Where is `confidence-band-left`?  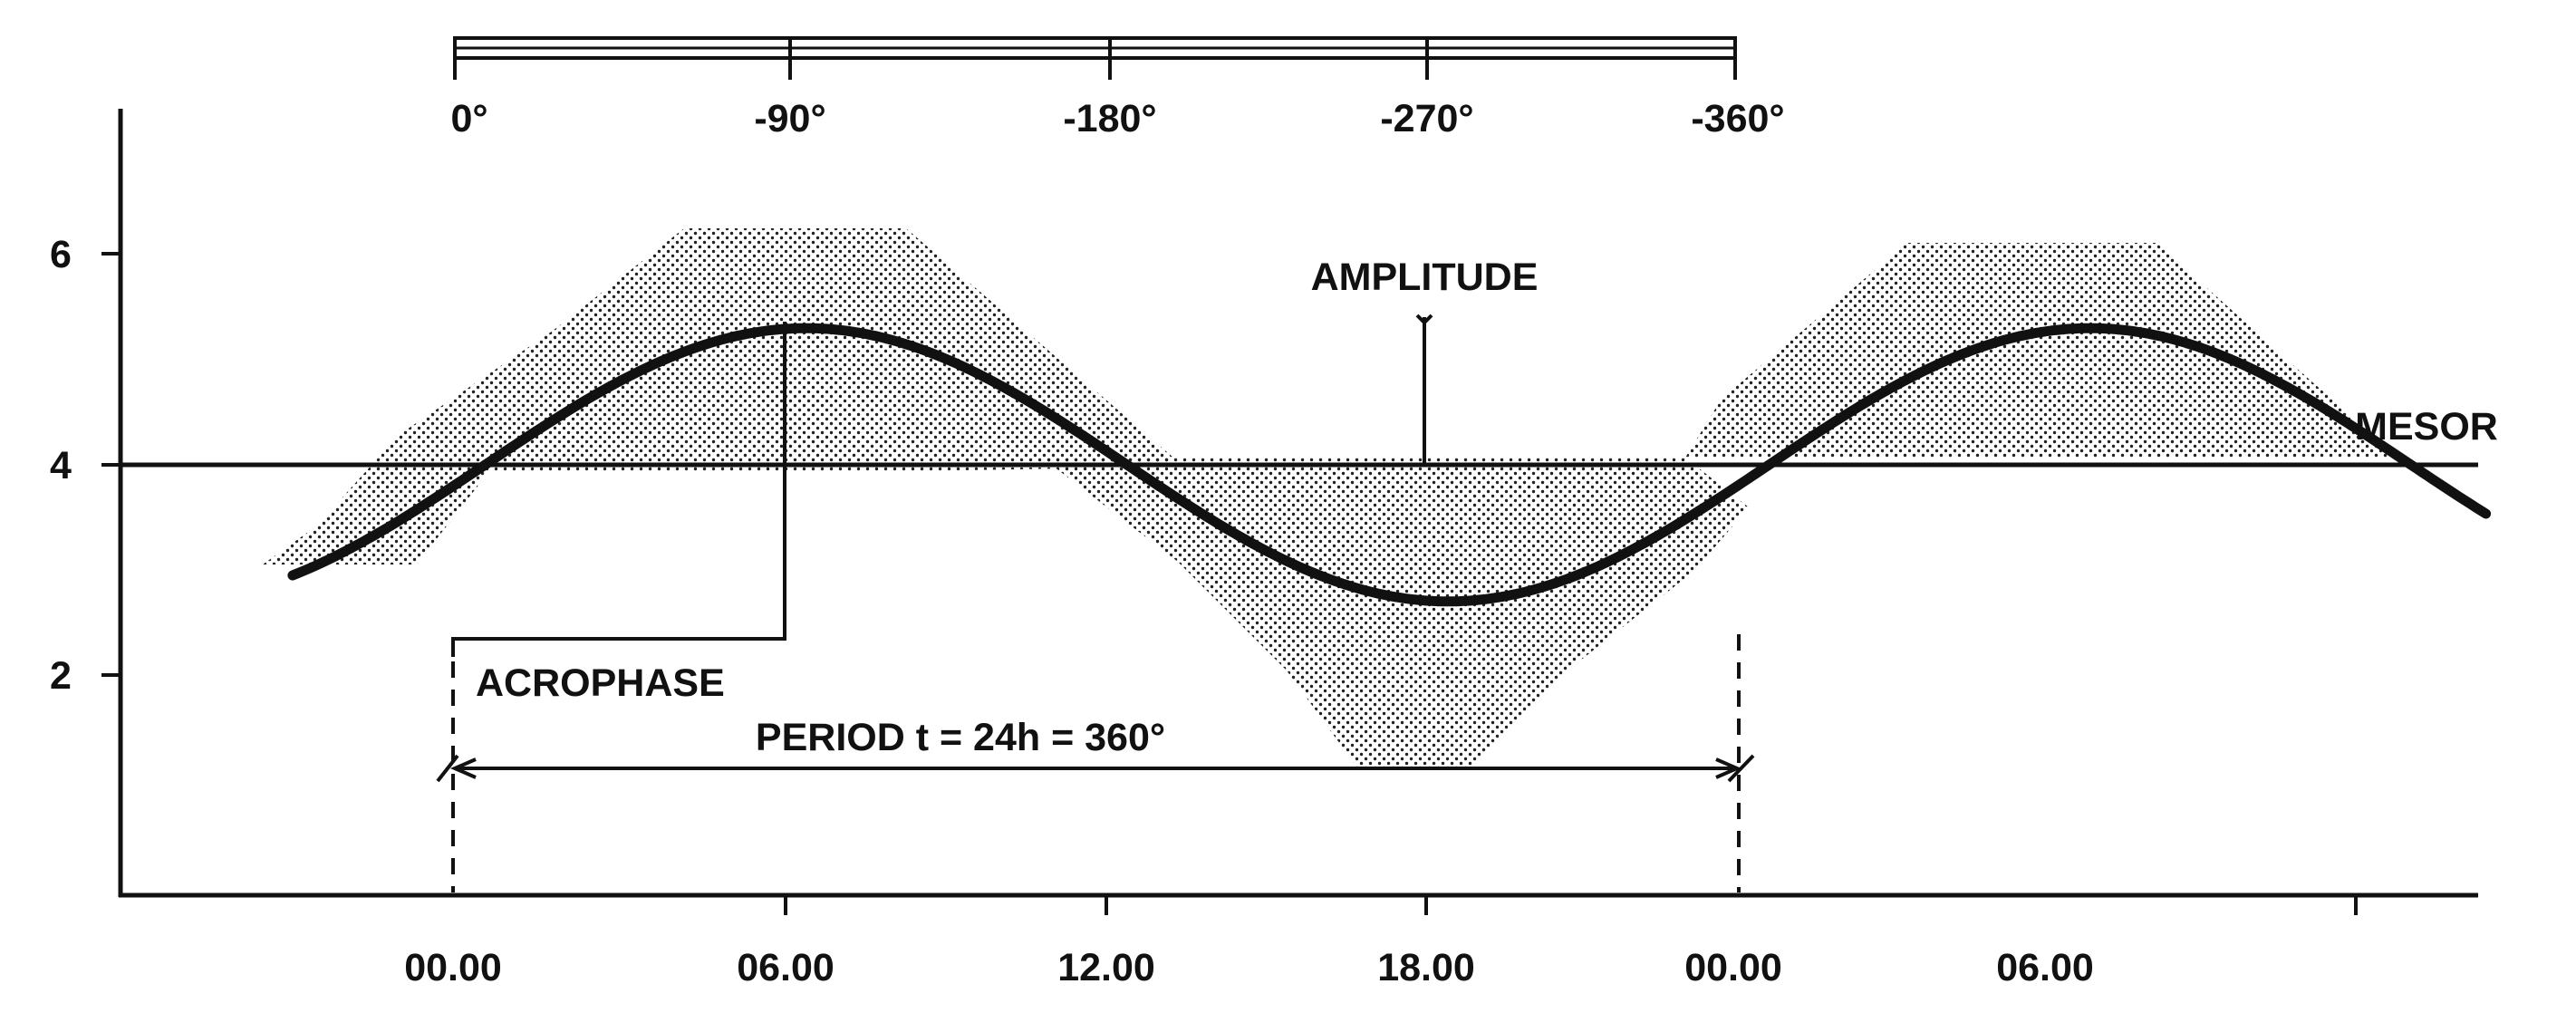 confidence-band-left is located at coordinates (718, 396).